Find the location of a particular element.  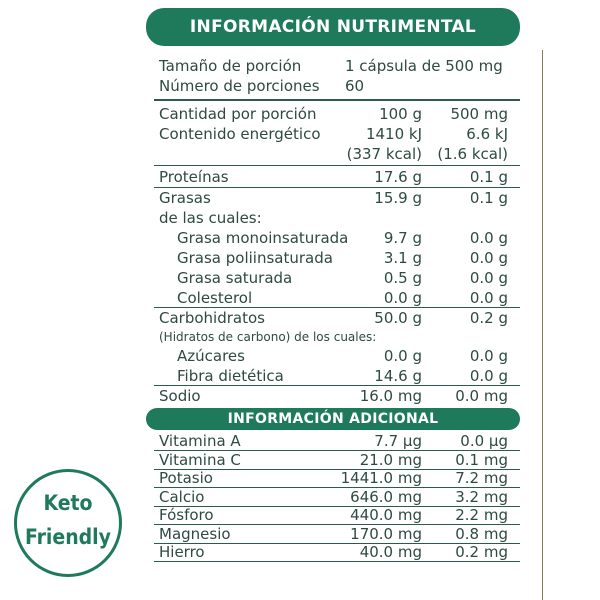

nutrition-header: INFORMACIÓN NUTRIMENTAL is located at coordinates (333, 27).